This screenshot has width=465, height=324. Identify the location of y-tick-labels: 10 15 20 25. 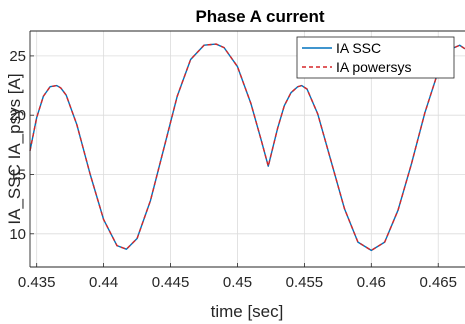
(17, 145).